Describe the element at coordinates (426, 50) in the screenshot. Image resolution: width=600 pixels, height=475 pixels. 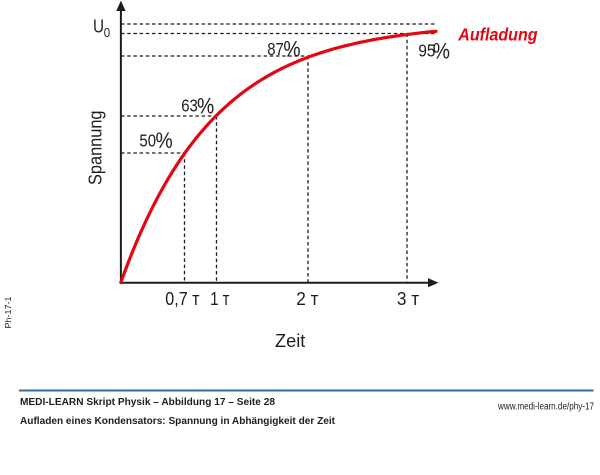
I see `svg-text: 95` at that location.